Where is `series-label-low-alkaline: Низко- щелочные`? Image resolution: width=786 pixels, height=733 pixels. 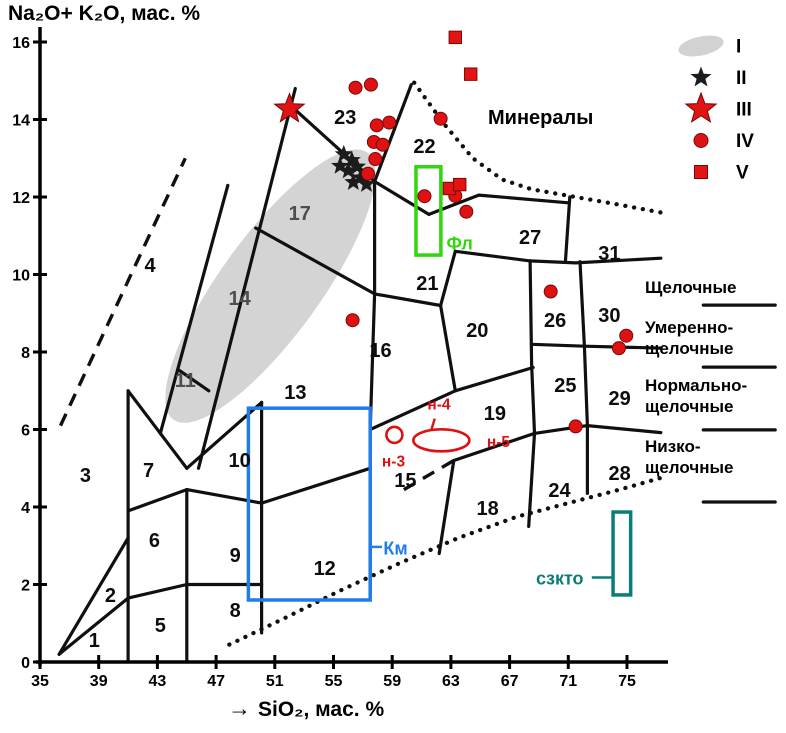 series-label-low-alkaline: Низко- щелочные is located at coordinates (689, 457).